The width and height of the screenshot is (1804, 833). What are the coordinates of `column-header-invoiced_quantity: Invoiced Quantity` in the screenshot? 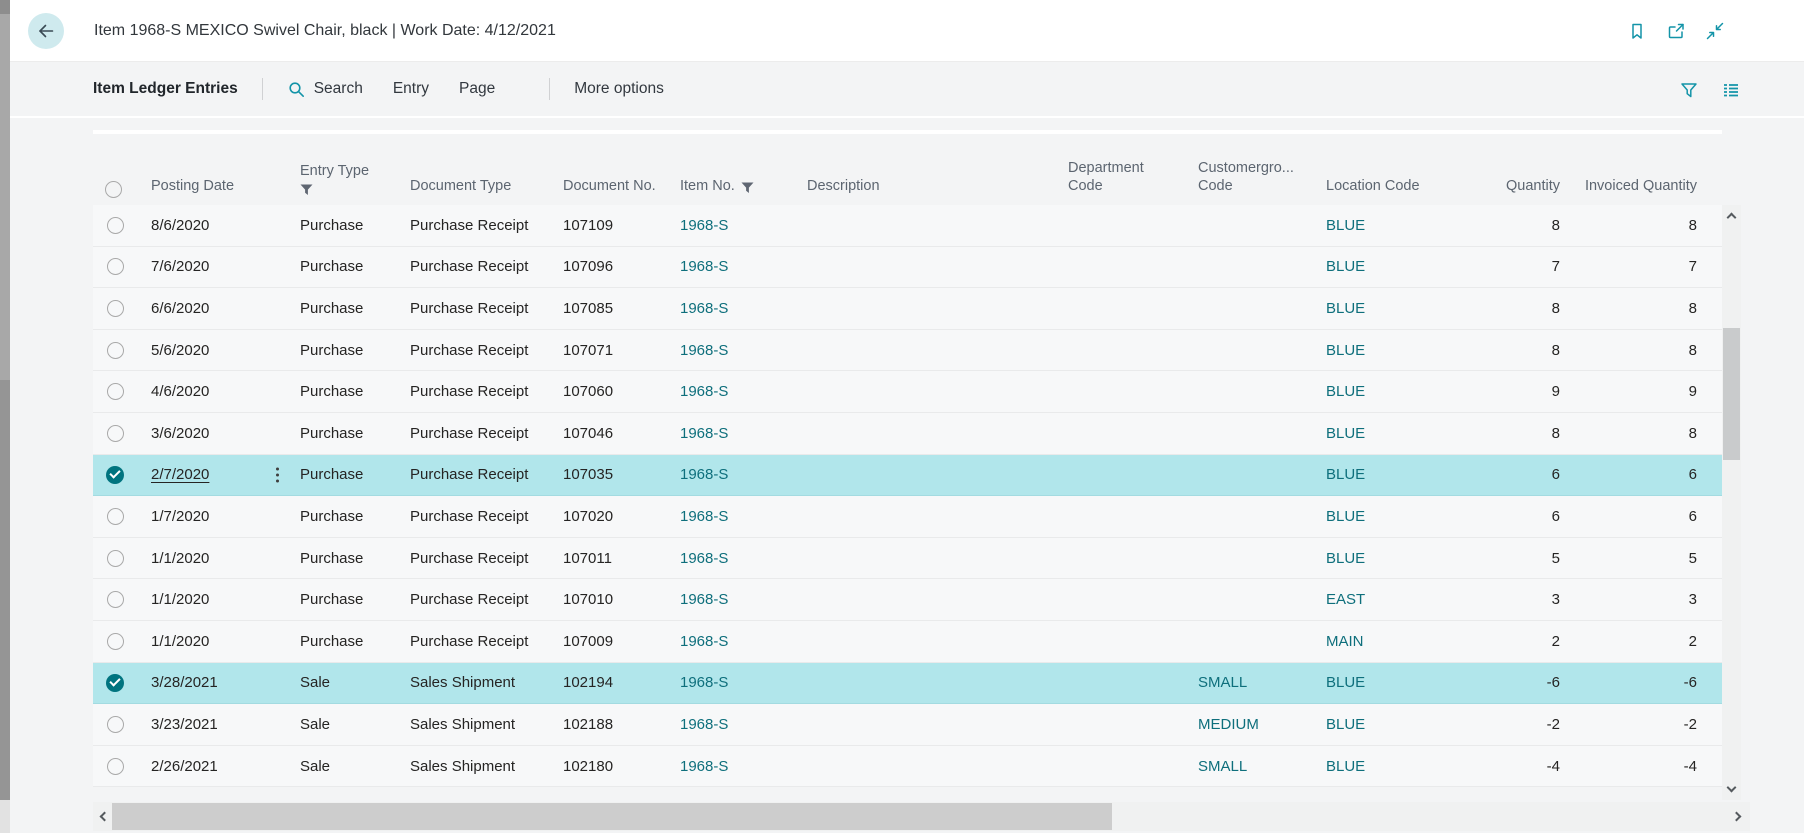 It's located at (1638, 169).